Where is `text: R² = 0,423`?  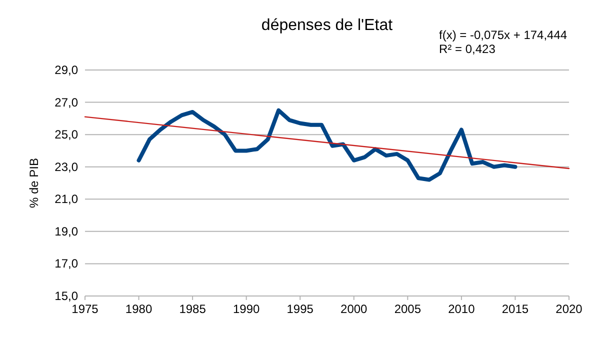
text: R² = 0,423 is located at coordinates (467, 49).